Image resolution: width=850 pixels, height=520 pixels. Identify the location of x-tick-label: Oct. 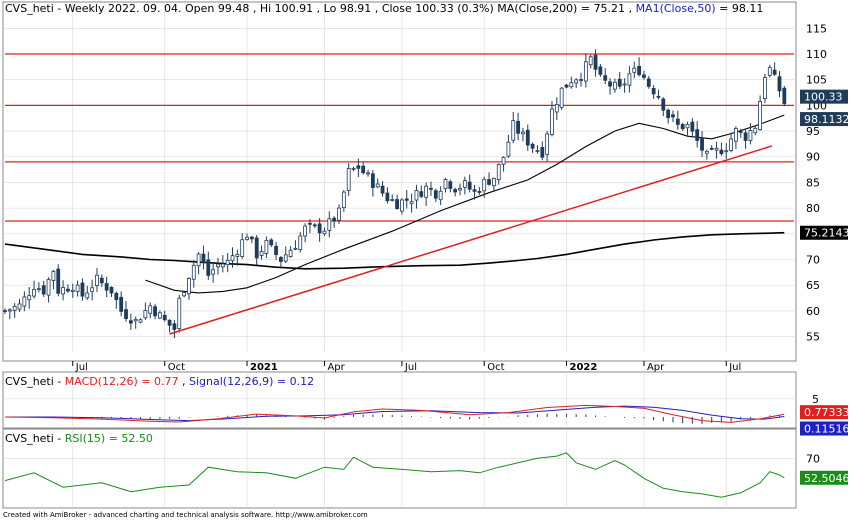
(176, 367).